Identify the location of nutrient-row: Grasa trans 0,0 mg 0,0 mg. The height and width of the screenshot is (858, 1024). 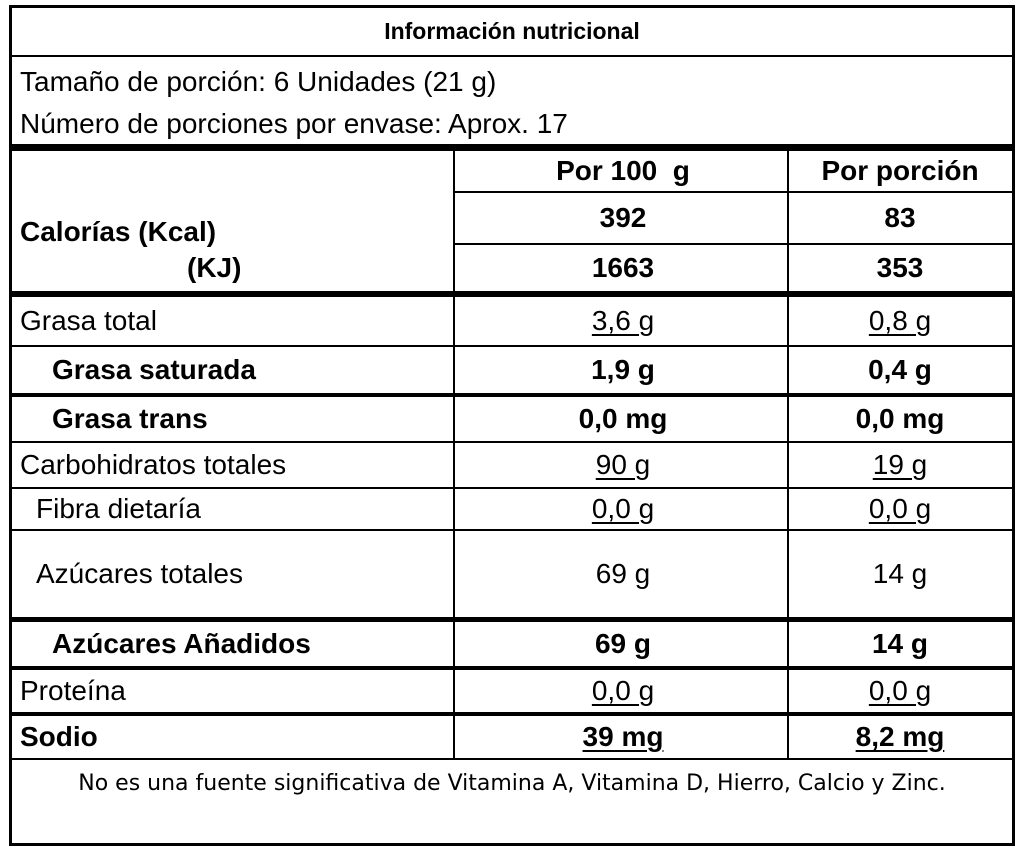
(512, 419).